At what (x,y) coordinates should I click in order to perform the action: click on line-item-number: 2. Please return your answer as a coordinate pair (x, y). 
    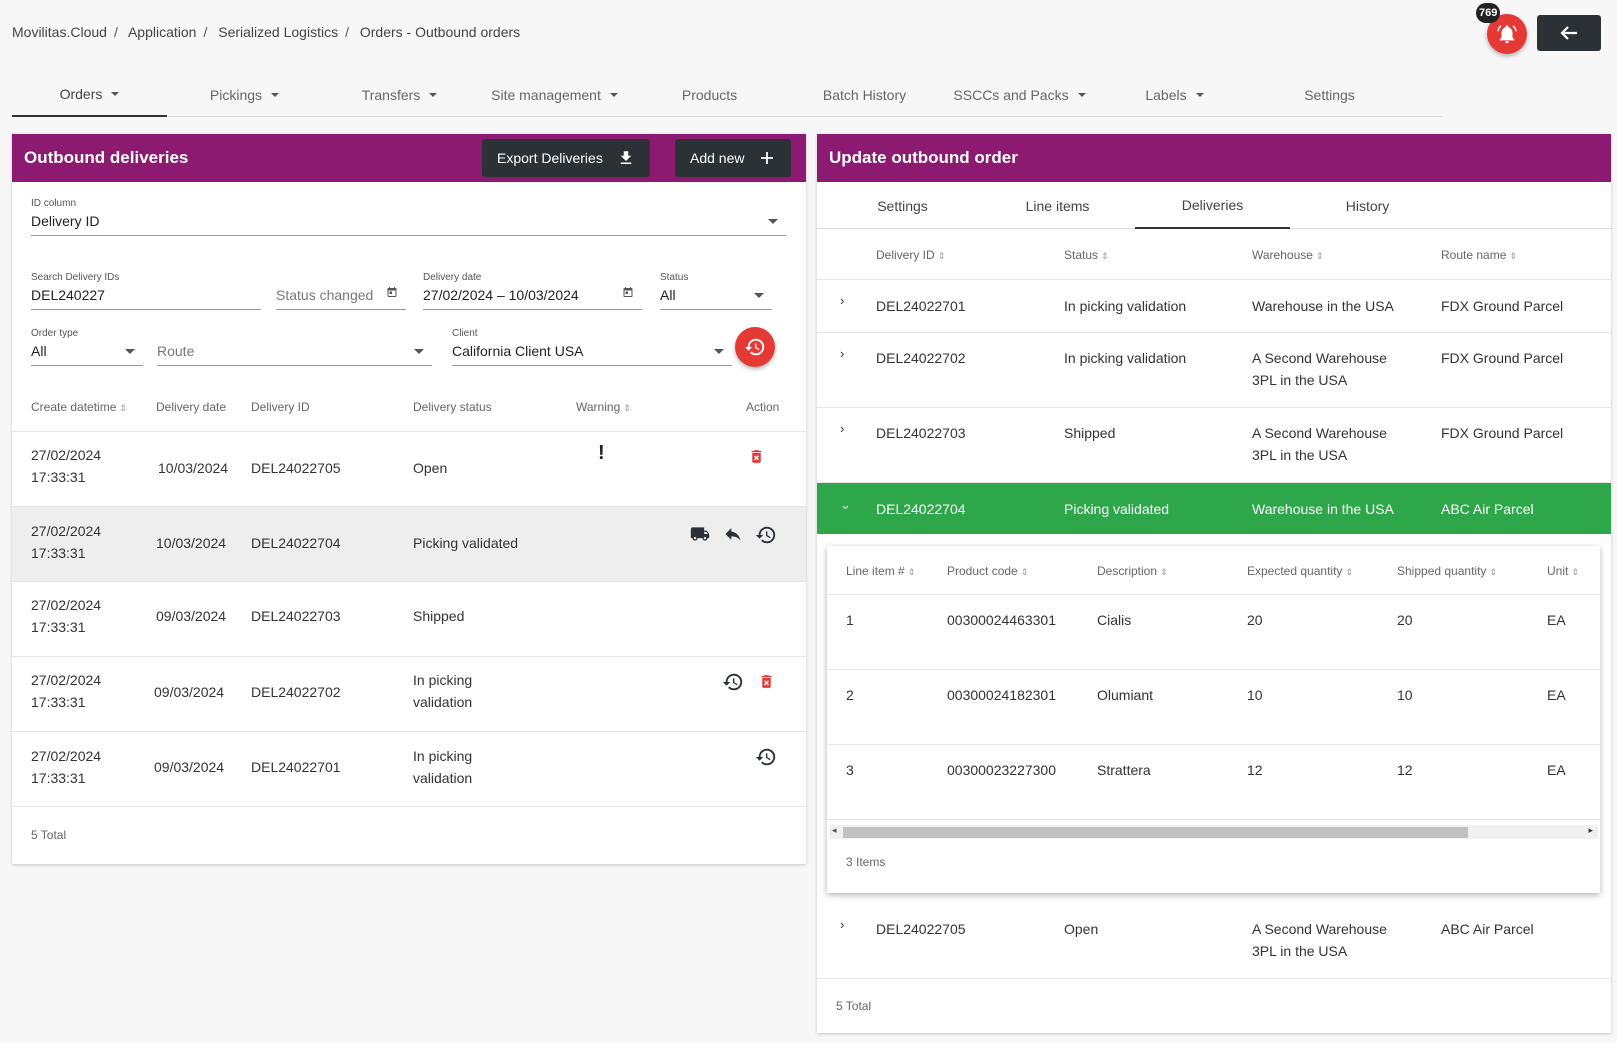
    Looking at the image, I should click on (850, 695).